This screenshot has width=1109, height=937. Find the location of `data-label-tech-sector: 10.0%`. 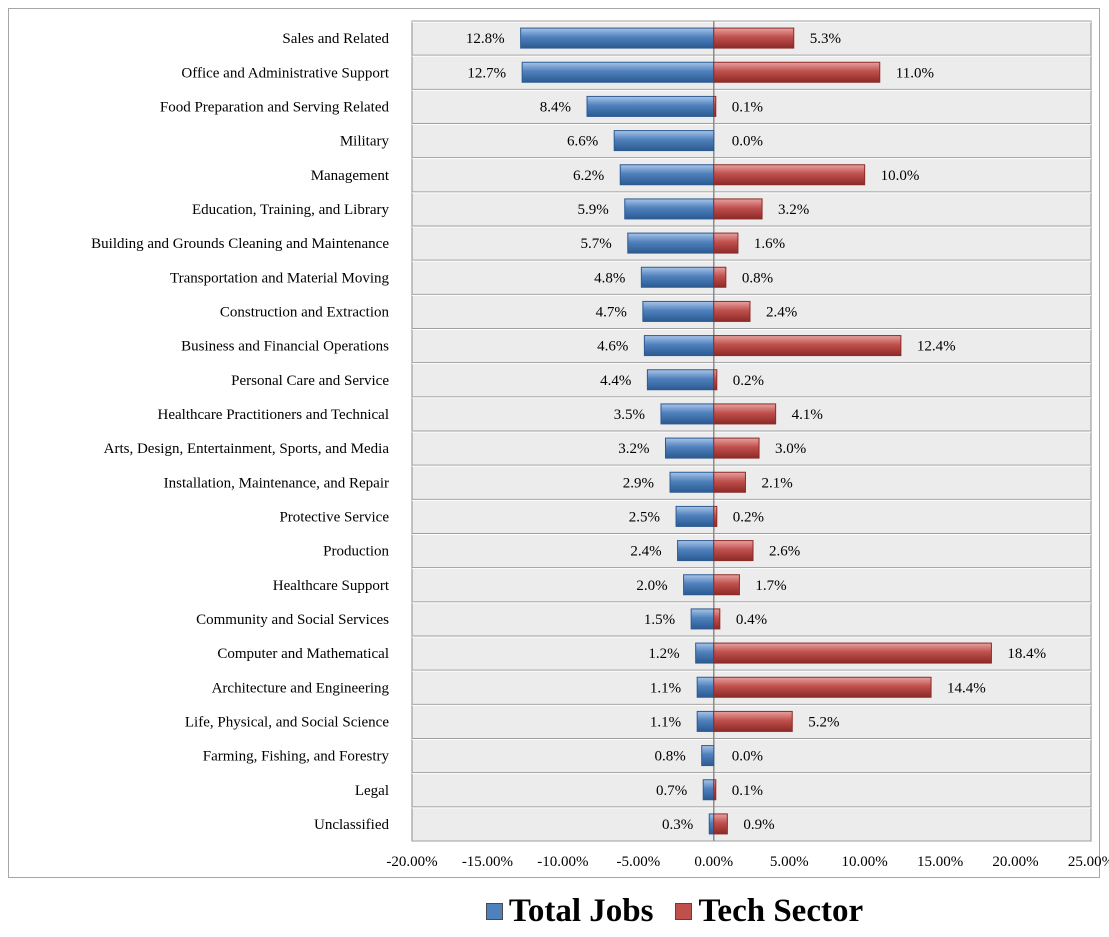

data-label-tech-sector: 10.0% is located at coordinates (900, 176).